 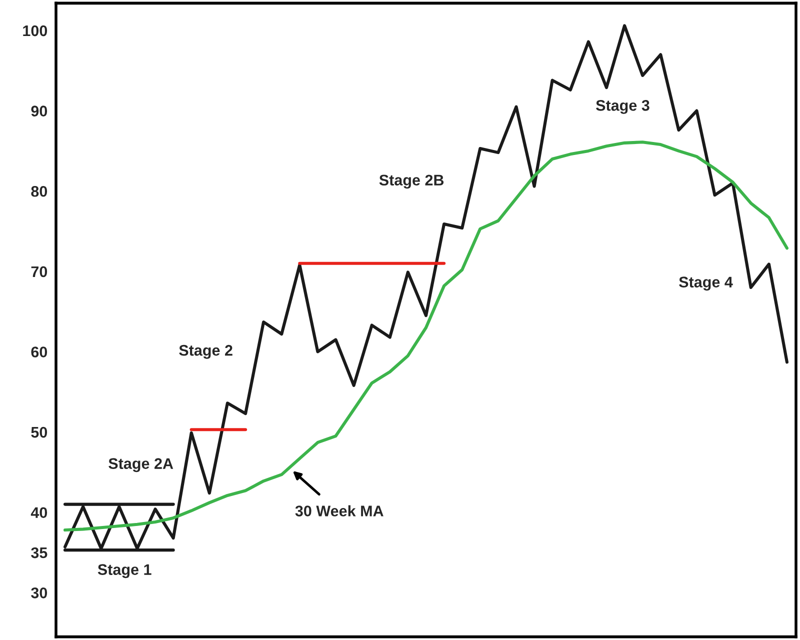 What do you see at coordinates (39, 191) in the screenshot?
I see `y-tick-label: 80` at bounding box center [39, 191].